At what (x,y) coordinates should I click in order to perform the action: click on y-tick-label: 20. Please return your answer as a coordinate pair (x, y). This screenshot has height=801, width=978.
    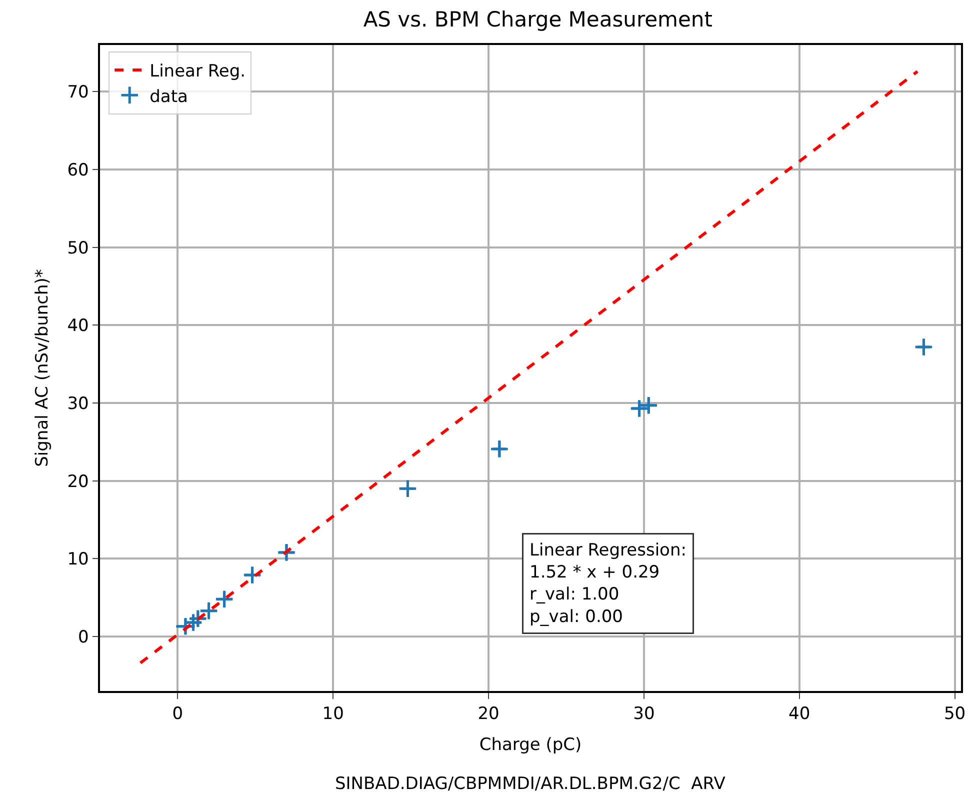
    Looking at the image, I should click on (78, 482).